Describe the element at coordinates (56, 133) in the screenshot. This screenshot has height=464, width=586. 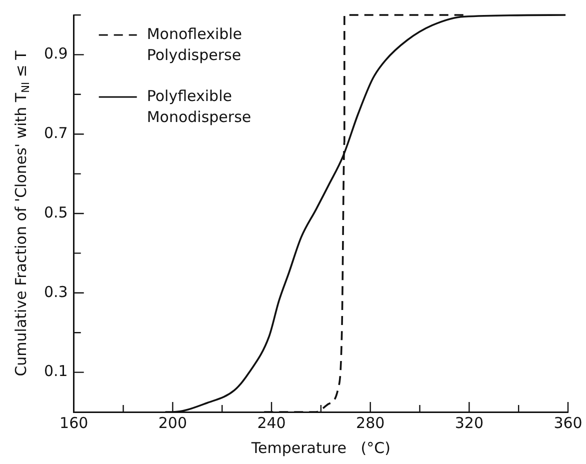
I see `y-tick-label: 0.7` at that location.